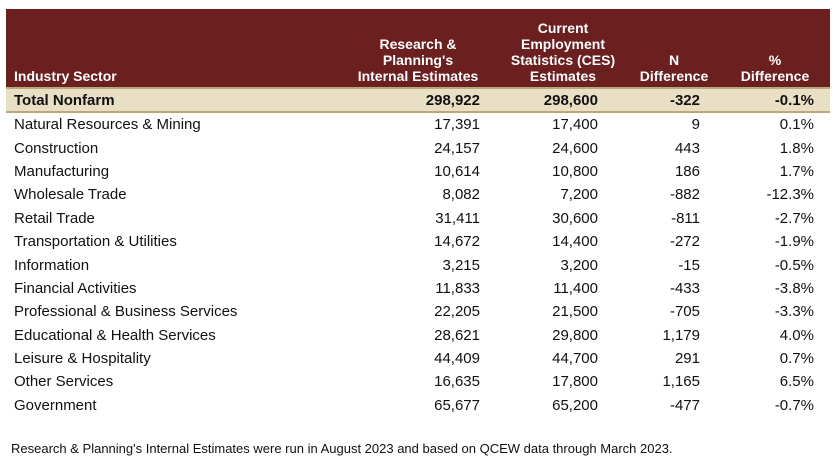  What do you see at coordinates (689, 265) in the screenshot?
I see `n-diff-cell: -15` at bounding box center [689, 265].